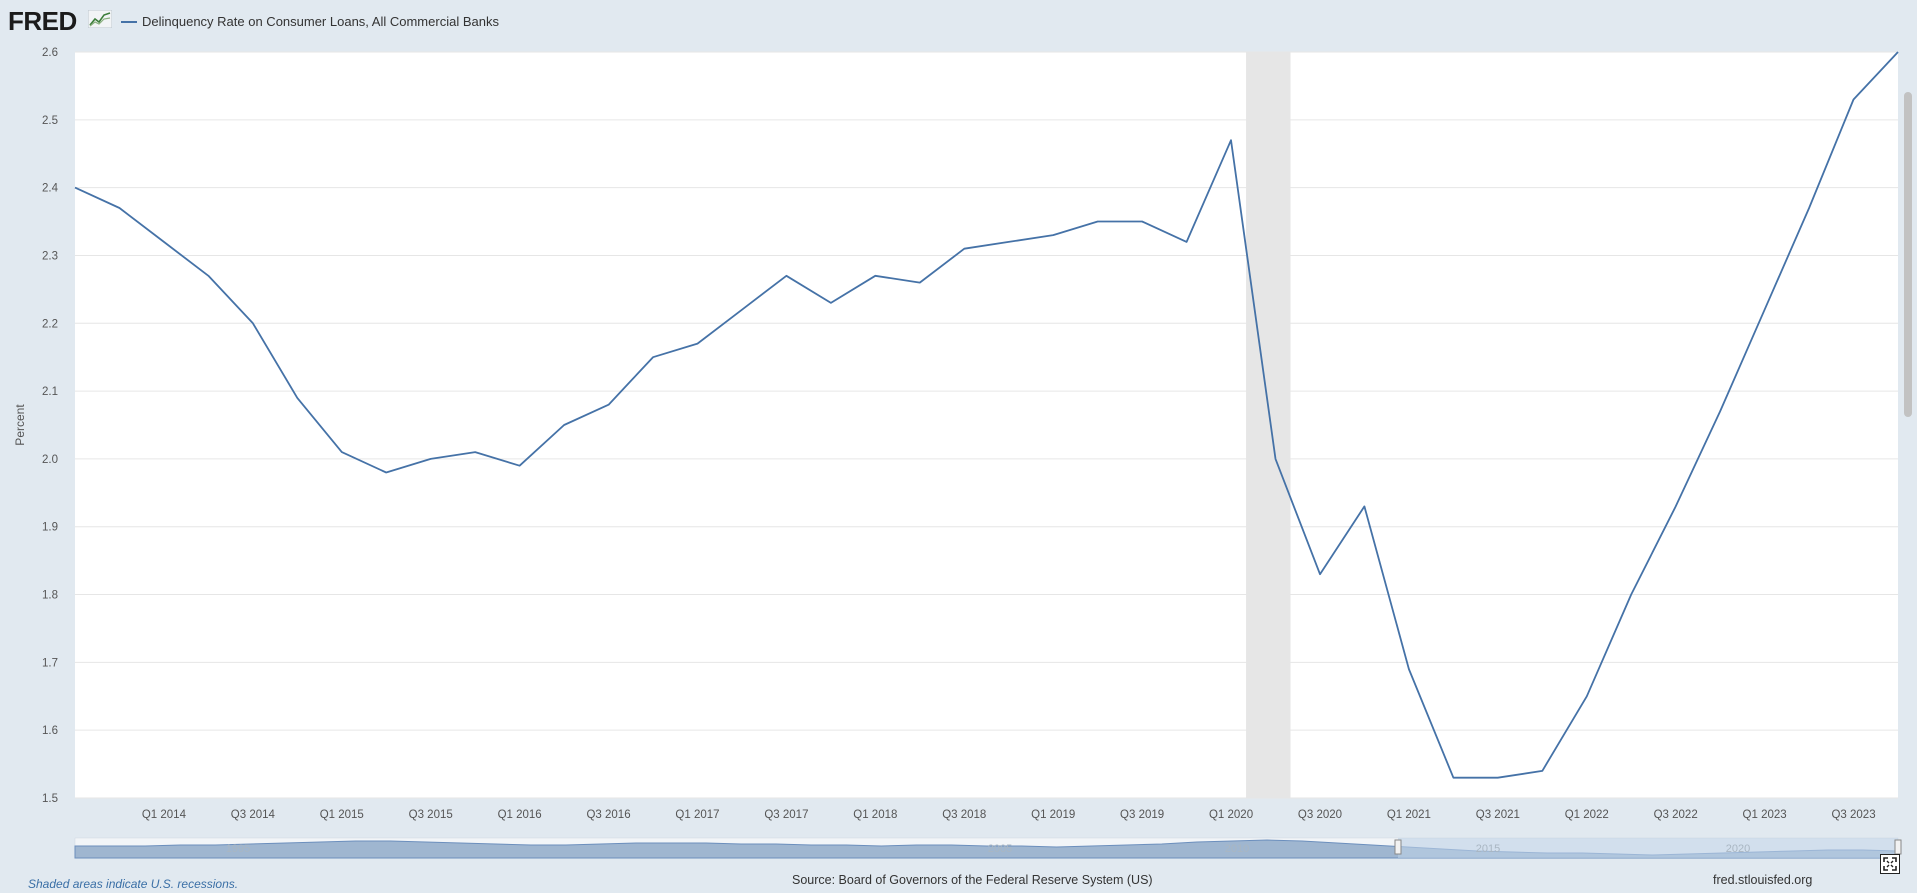 This screenshot has height=893, width=1917. I want to click on navigator-selection, so click(1648, 848).